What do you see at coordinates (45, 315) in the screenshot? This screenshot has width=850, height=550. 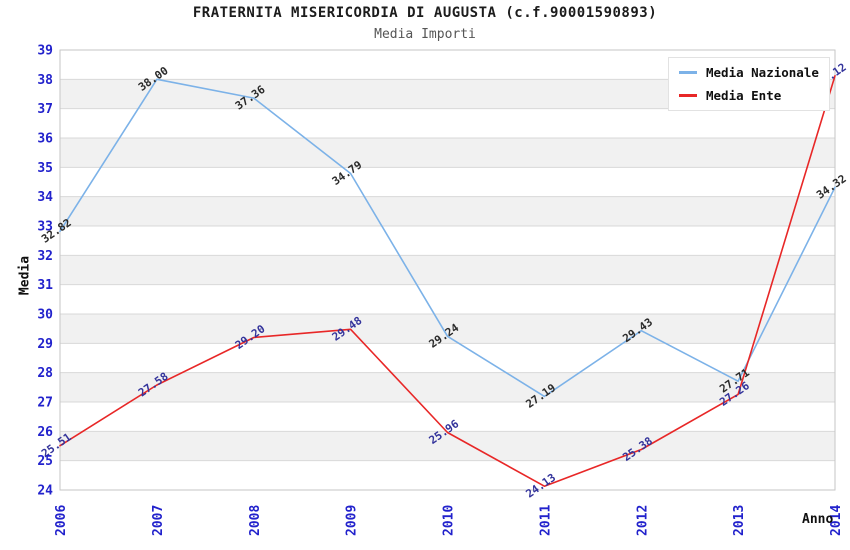 I see `y-tick-label: 30` at bounding box center [45, 315].